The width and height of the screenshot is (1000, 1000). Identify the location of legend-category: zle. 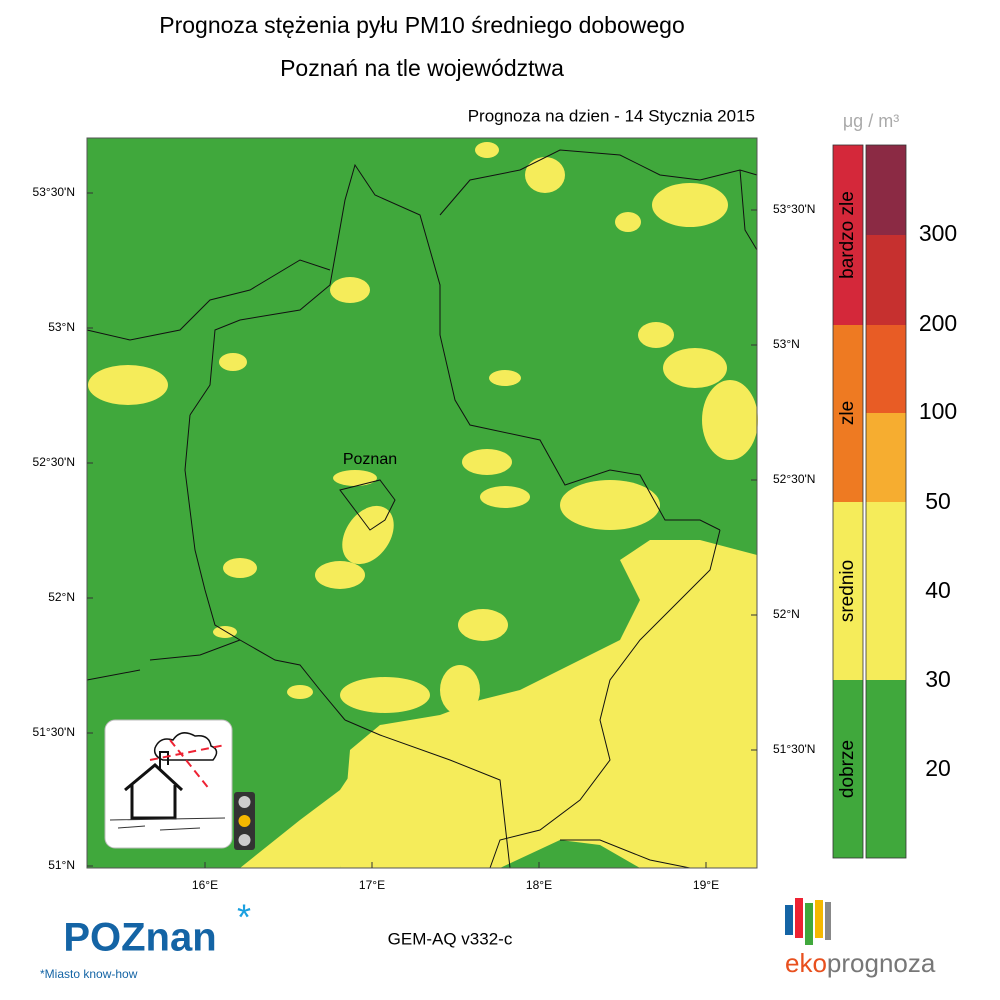
(847, 413).